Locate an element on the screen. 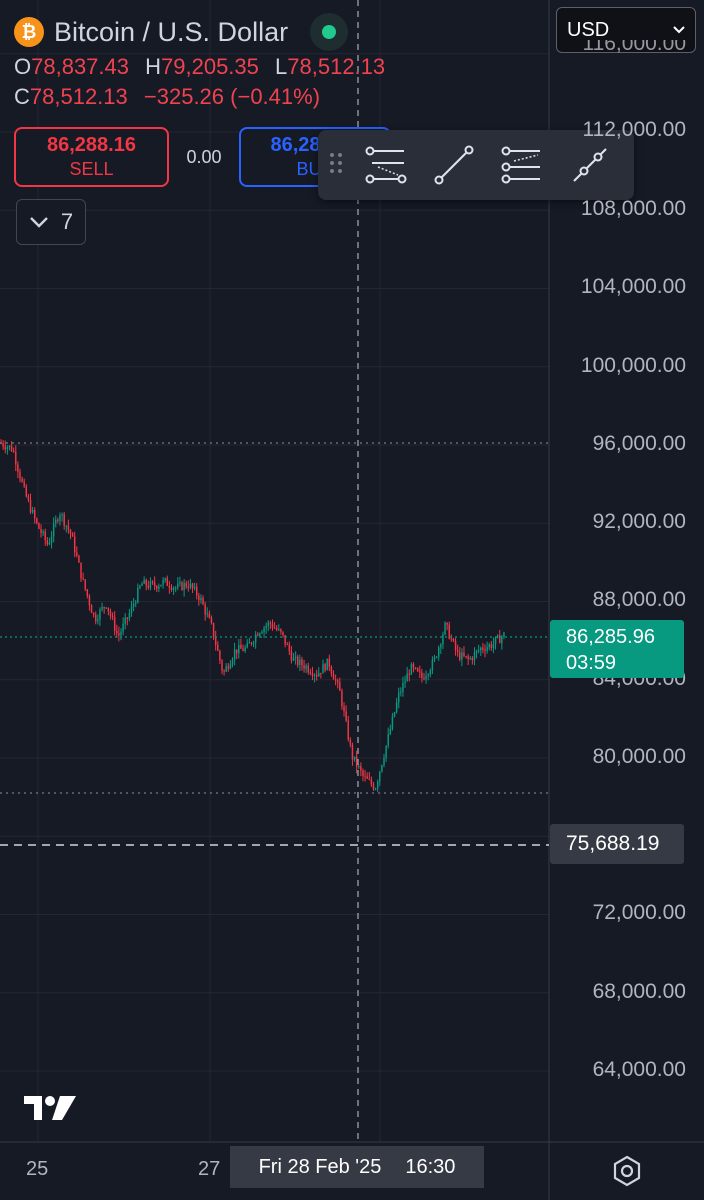 The width and height of the screenshot is (704, 1200). symbol-title: Bitcoin / U.S. Dollar is located at coordinates (171, 31).